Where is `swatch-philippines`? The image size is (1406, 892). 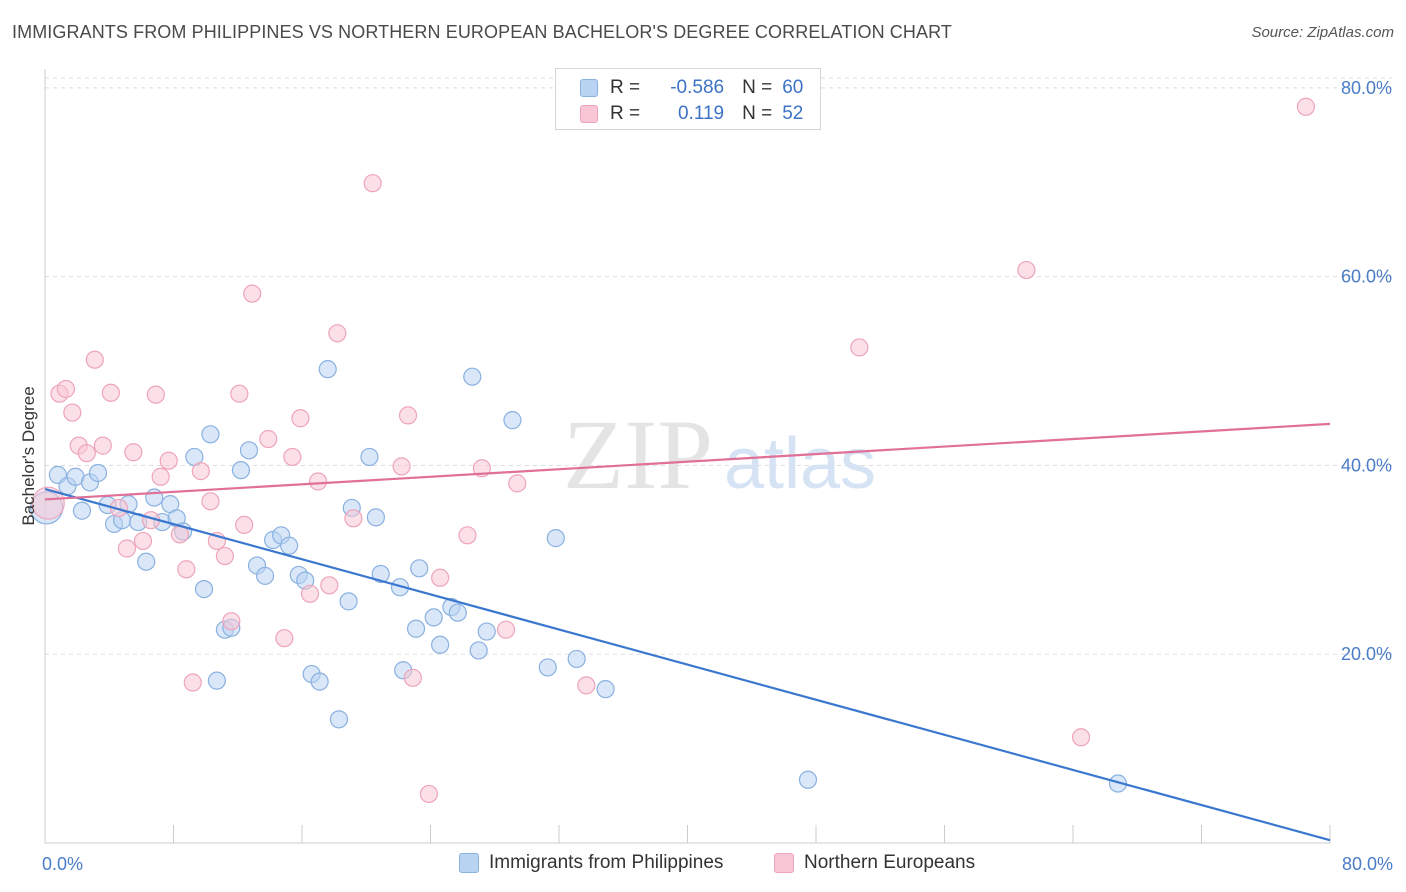 swatch-philippines is located at coordinates (589, 88).